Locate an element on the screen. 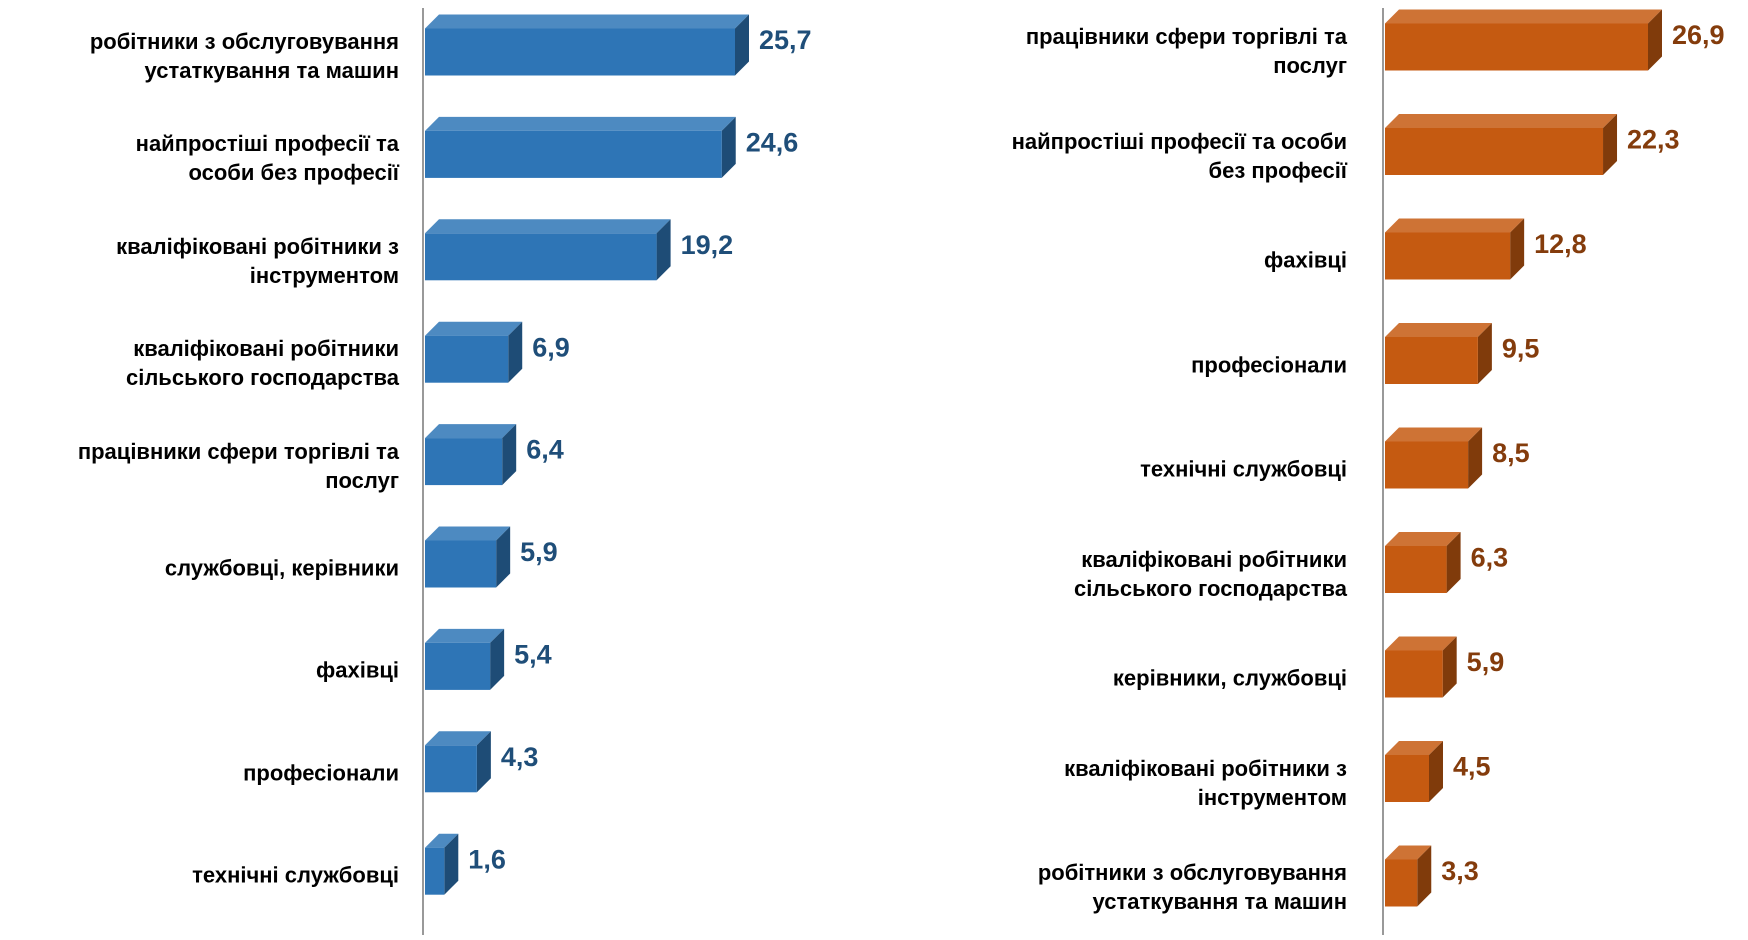 This screenshot has width=1748, height=940. value-label: 22,3 is located at coordinates (1653, 140).